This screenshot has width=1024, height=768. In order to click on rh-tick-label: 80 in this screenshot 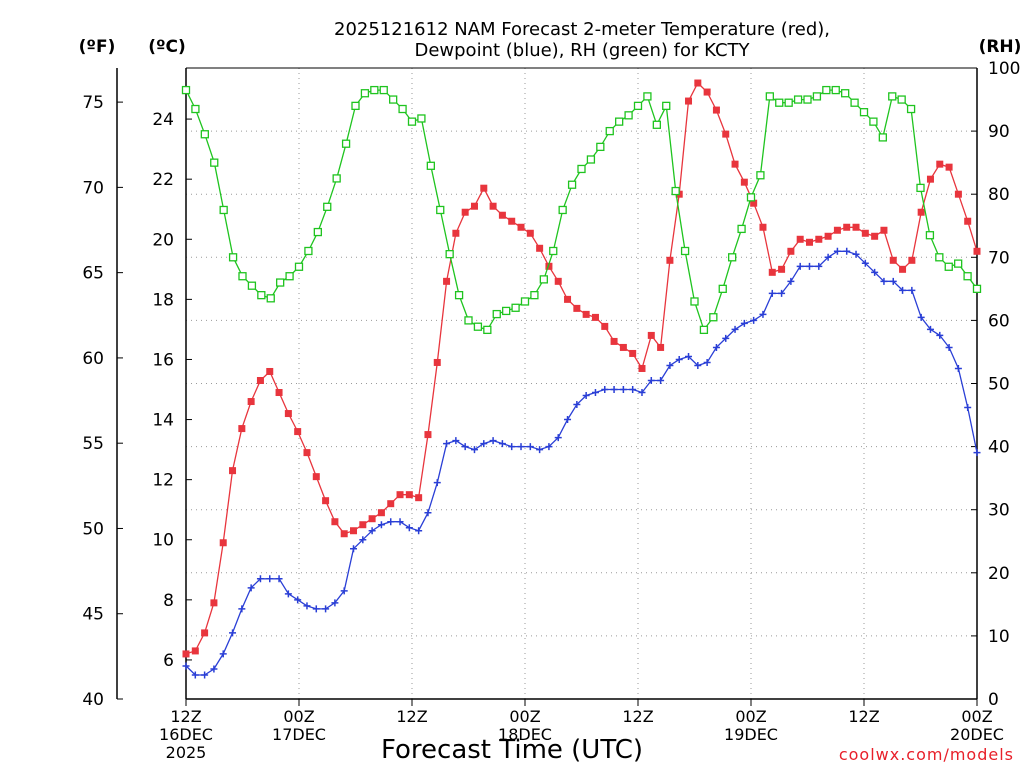, I will do `click(999, 195)`.